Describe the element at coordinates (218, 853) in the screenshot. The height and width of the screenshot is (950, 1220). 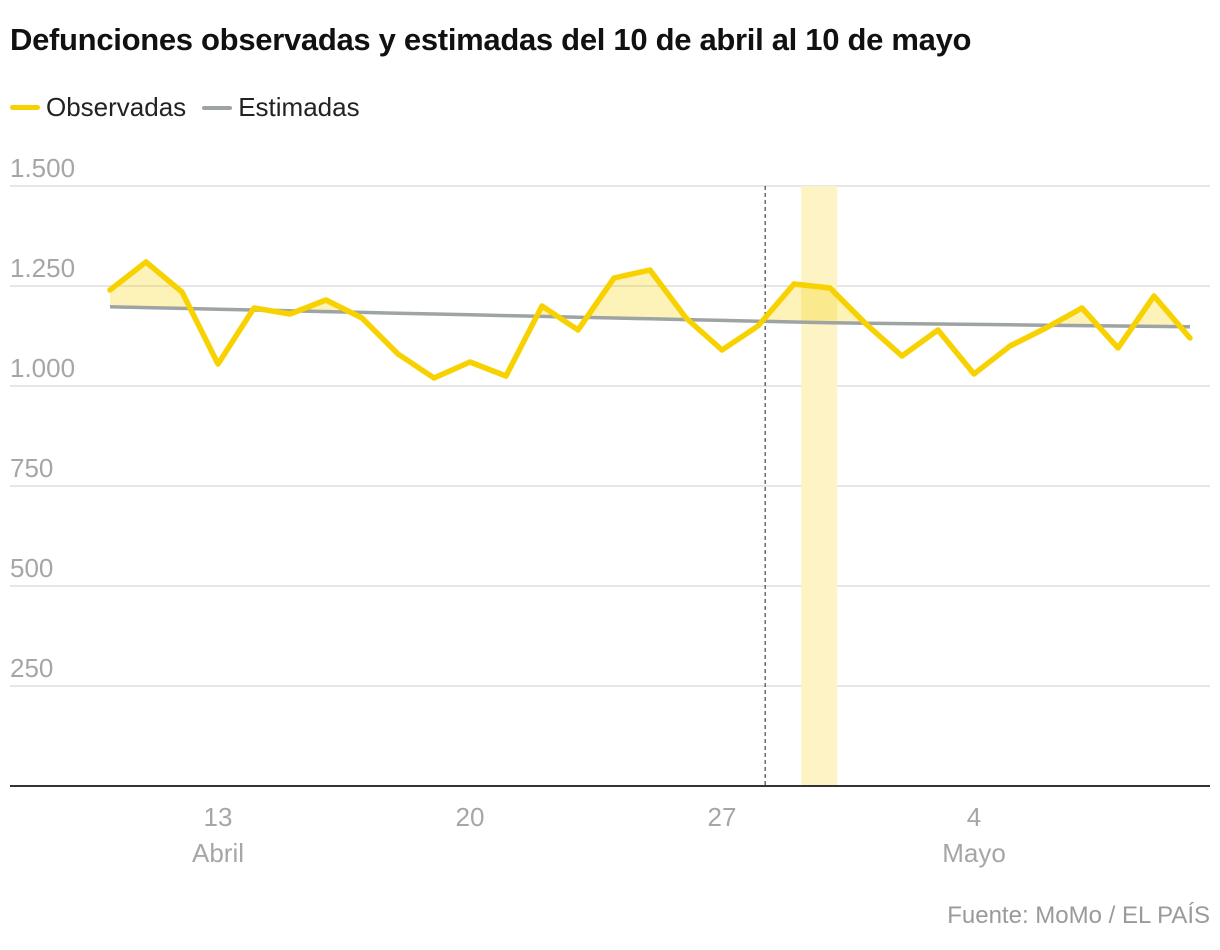
I see `x-month-label: Abril` at that location.